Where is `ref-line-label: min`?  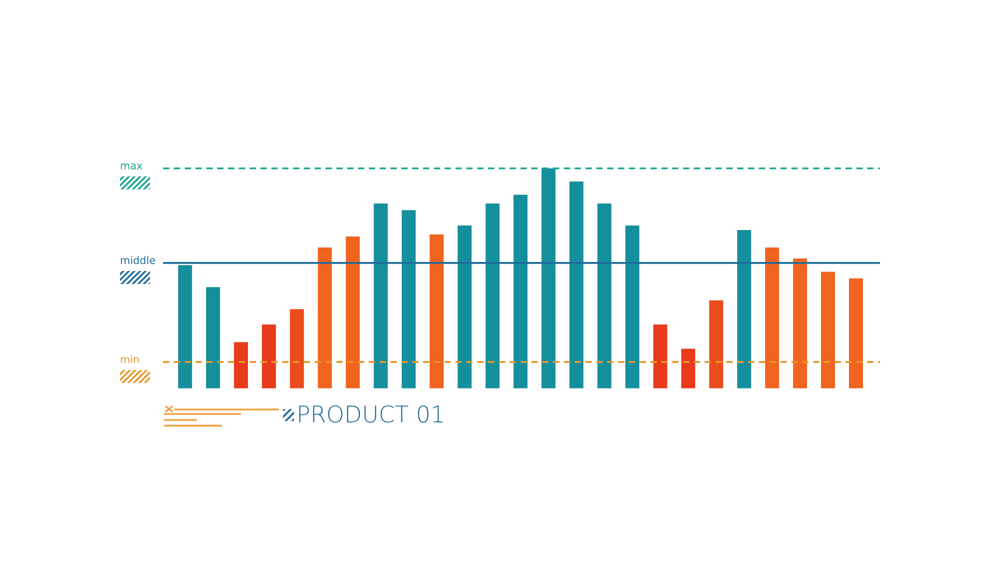 ref-line-label: min is located at coordinates (129, 359).